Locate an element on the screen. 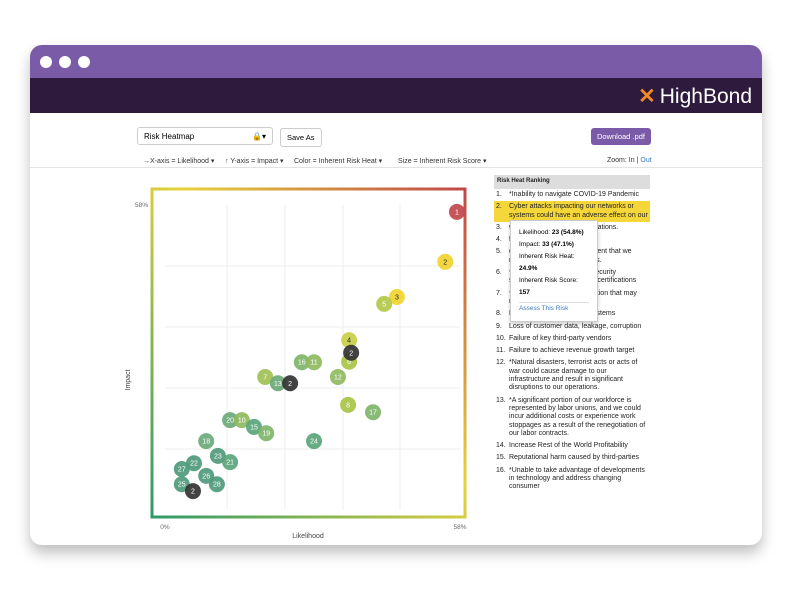 The image size is (800, 600). app-header: ✕ HighBond is located at coordinates (396, 95).